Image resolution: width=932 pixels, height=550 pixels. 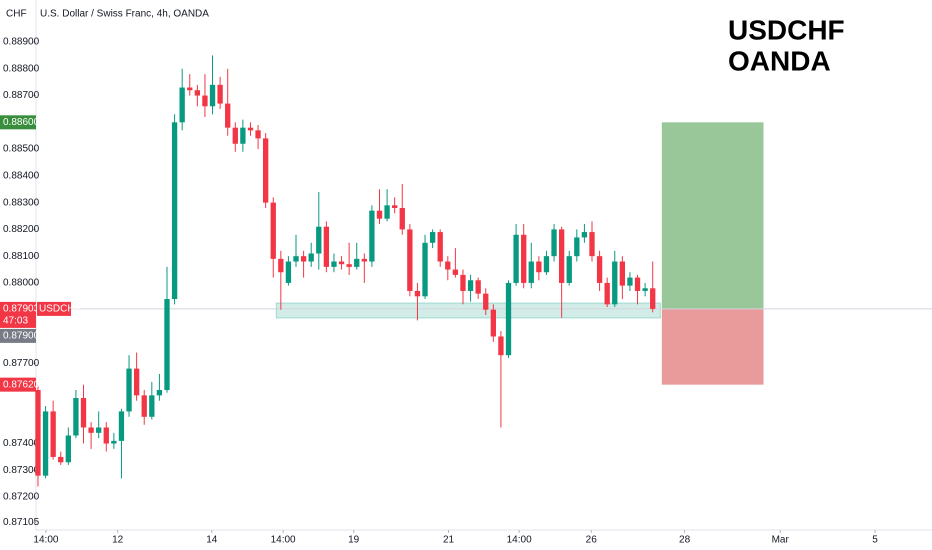 I want to click on y-tick-label: 0.88500, so click(x=21, y=149).